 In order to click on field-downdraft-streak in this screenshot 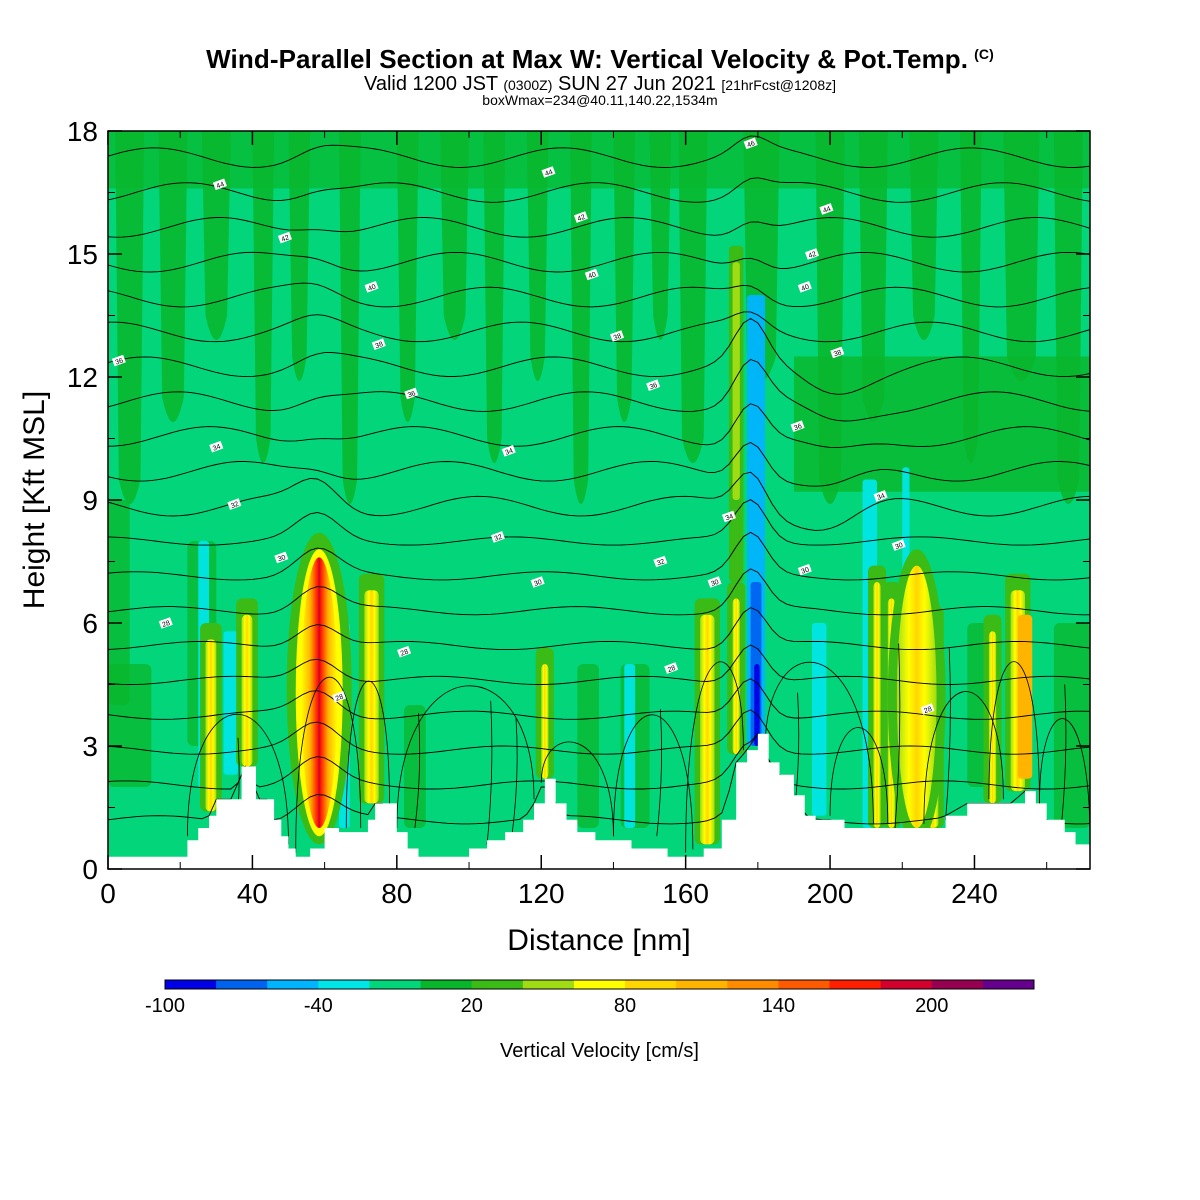, I will do `click(819, 719)`.